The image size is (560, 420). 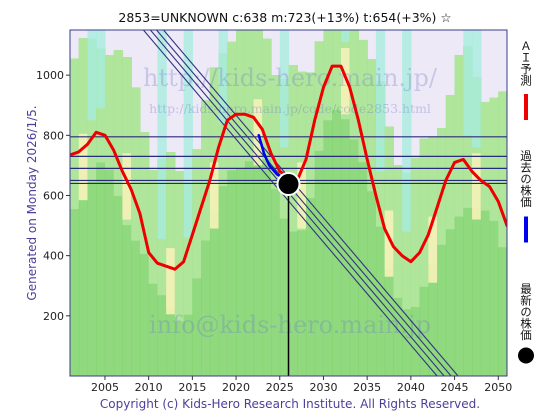 I want to click on legend-label: ＡＩ予測, so click(x=526, y=63).